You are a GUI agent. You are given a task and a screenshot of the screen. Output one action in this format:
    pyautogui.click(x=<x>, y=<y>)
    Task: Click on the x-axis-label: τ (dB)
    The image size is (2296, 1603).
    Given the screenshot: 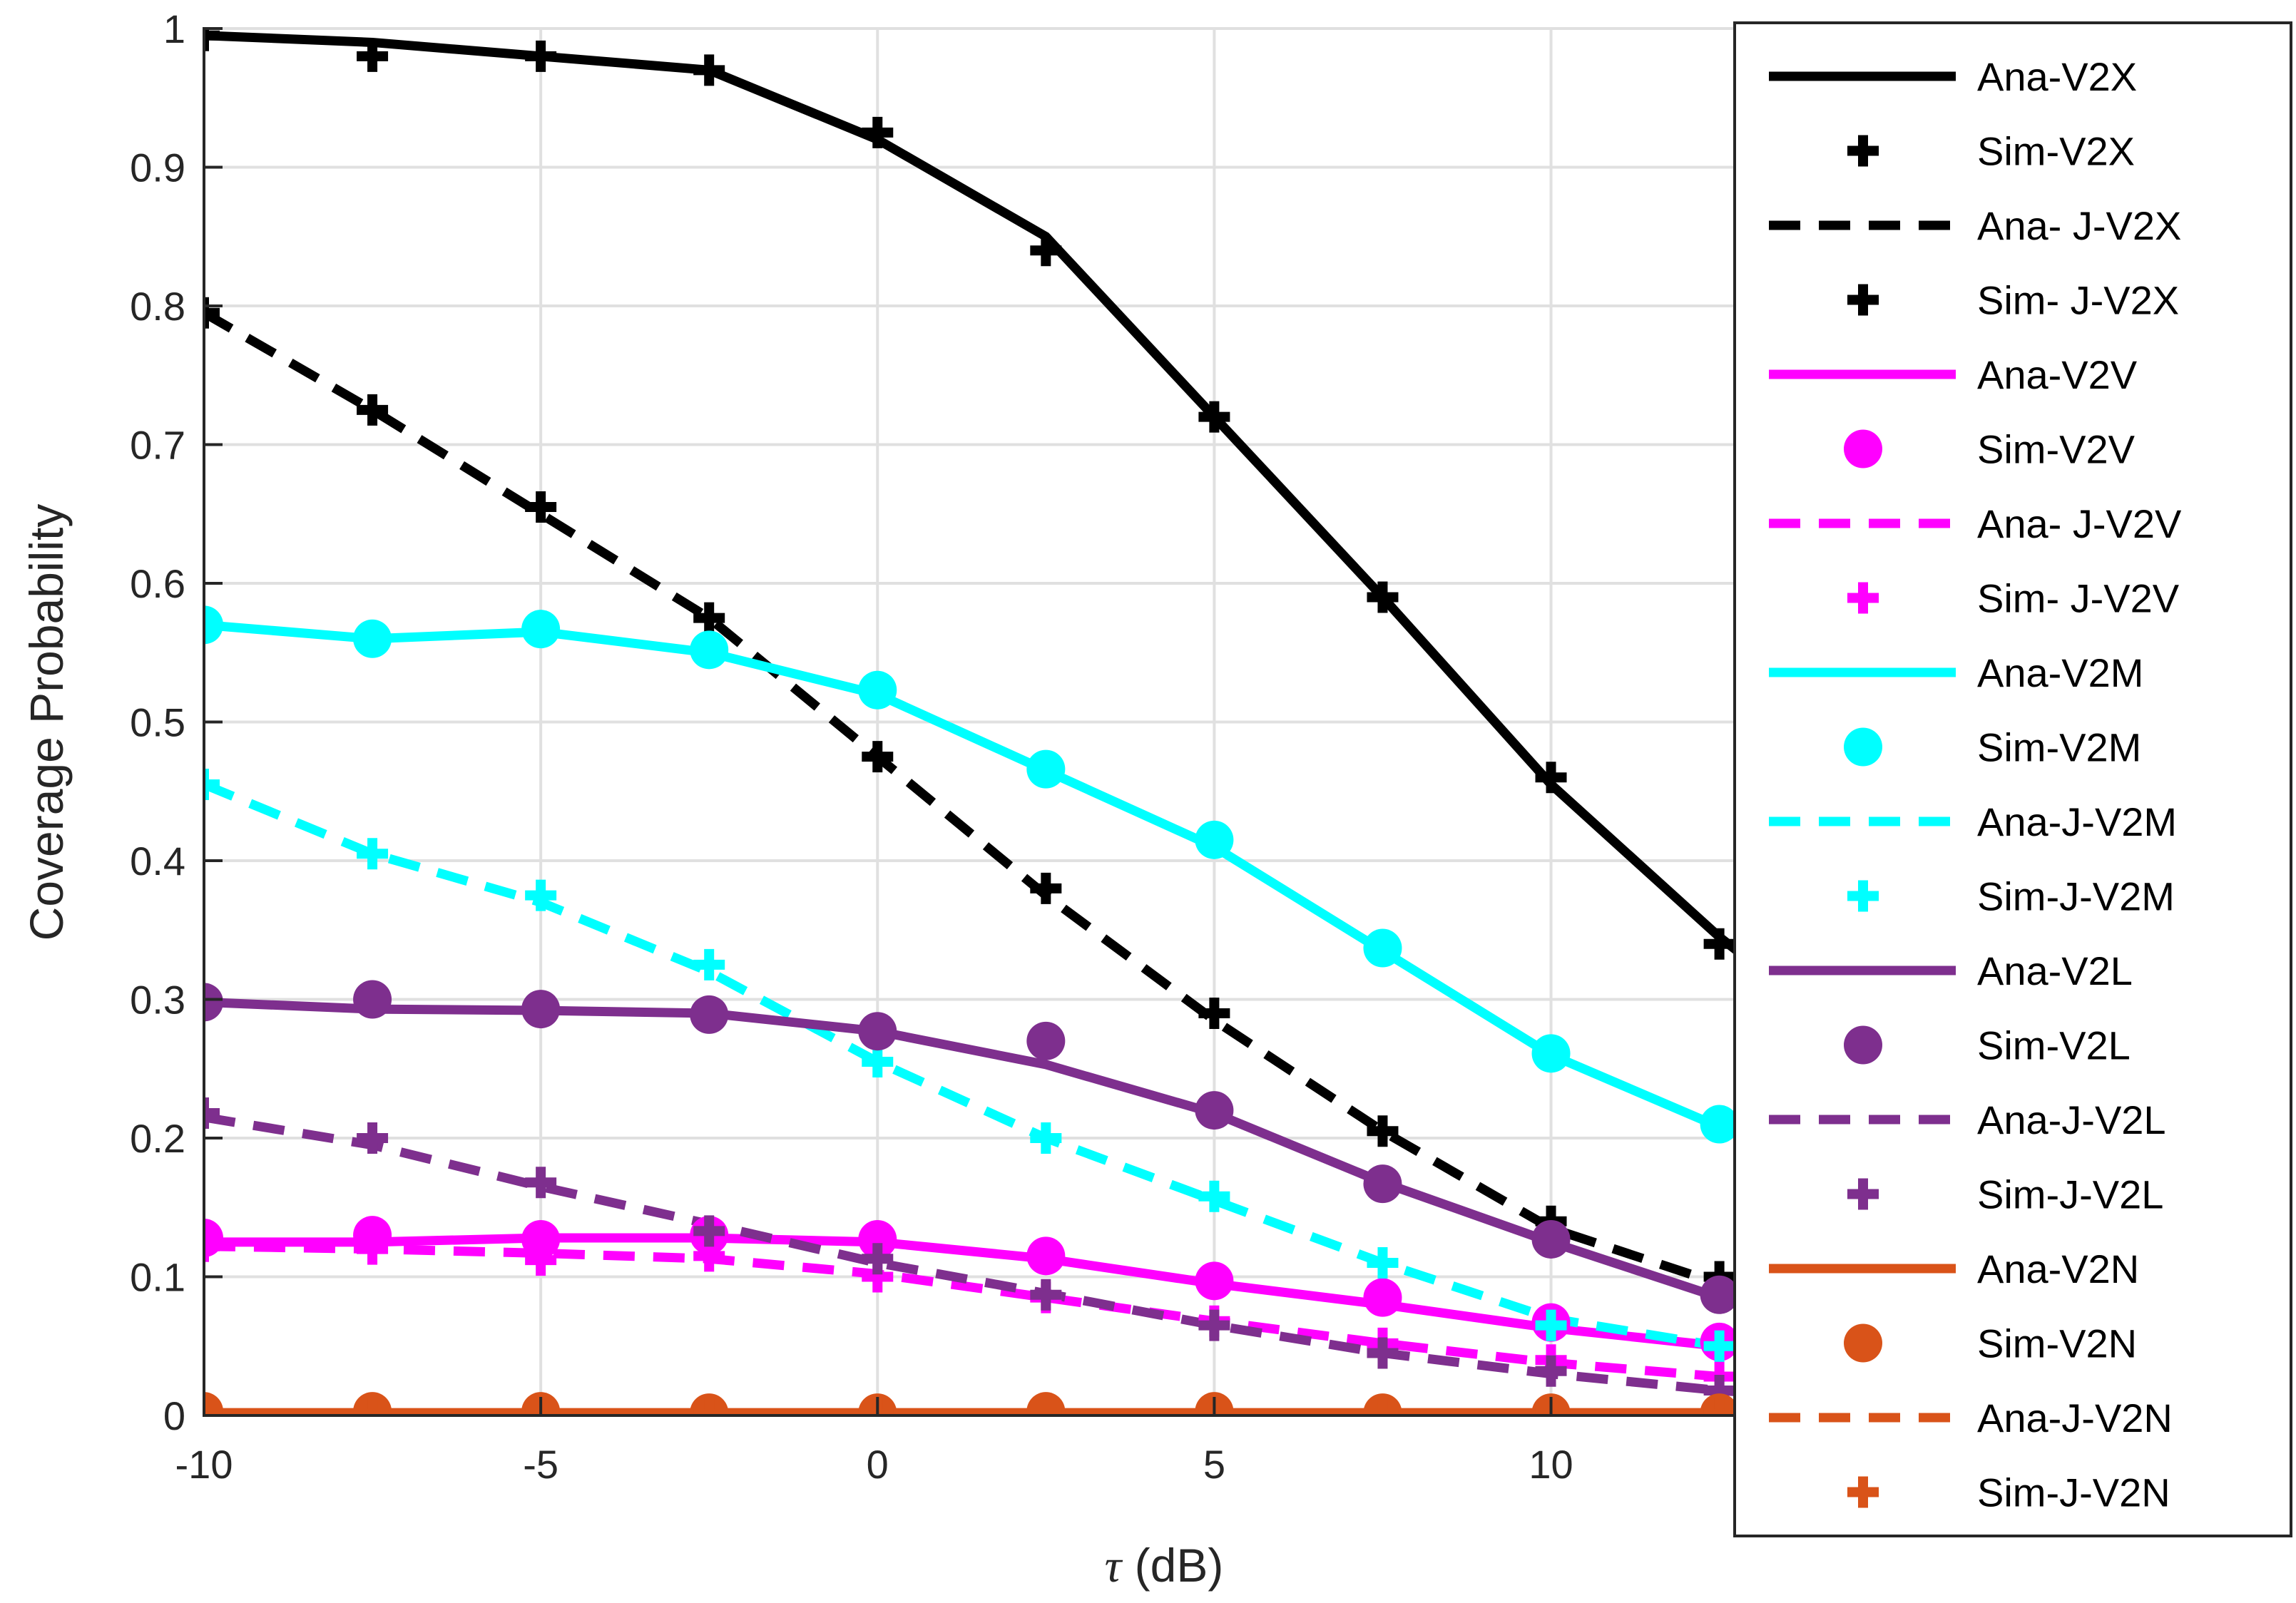 What is the action you would take?
    pyautogui.click(x=1164, y=1565)
    